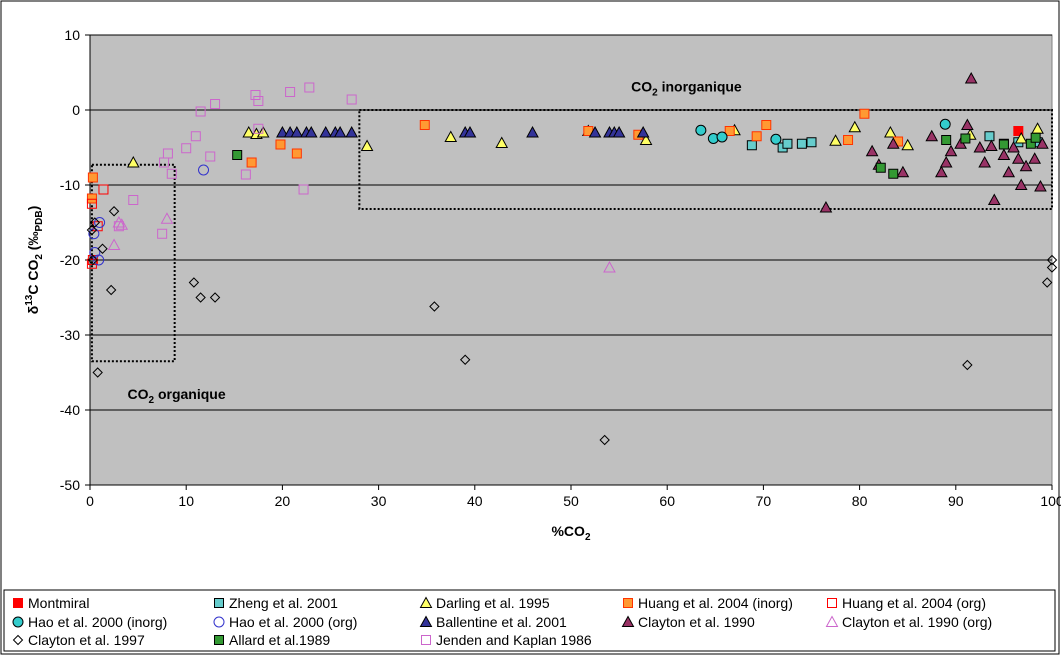  What do you see at coordinates (571, 501) in the screenshot?
I see `x-tick-label: 50` at bounding box center [571, 501].